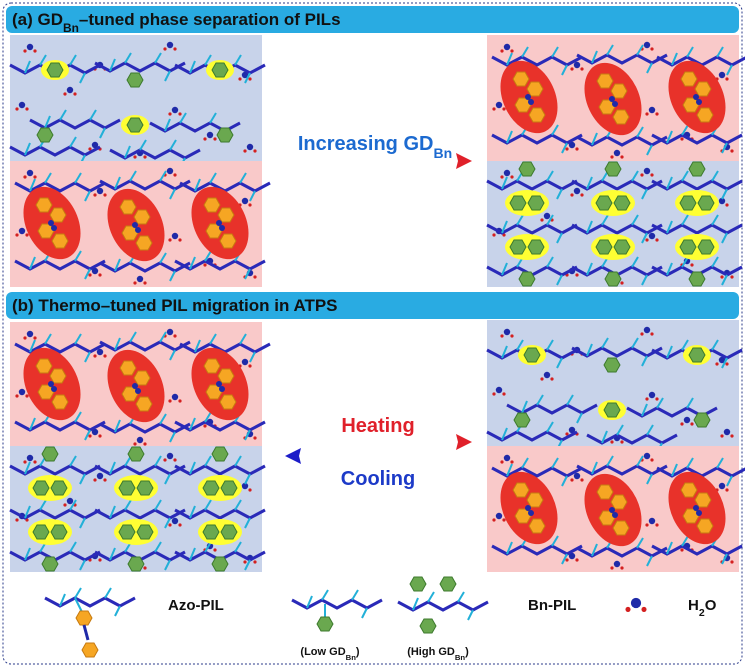 Image resolution: width=745 pixels, height=667 pixels. I want to click on legend-azo: Azo-PIL, so click(196, 605).